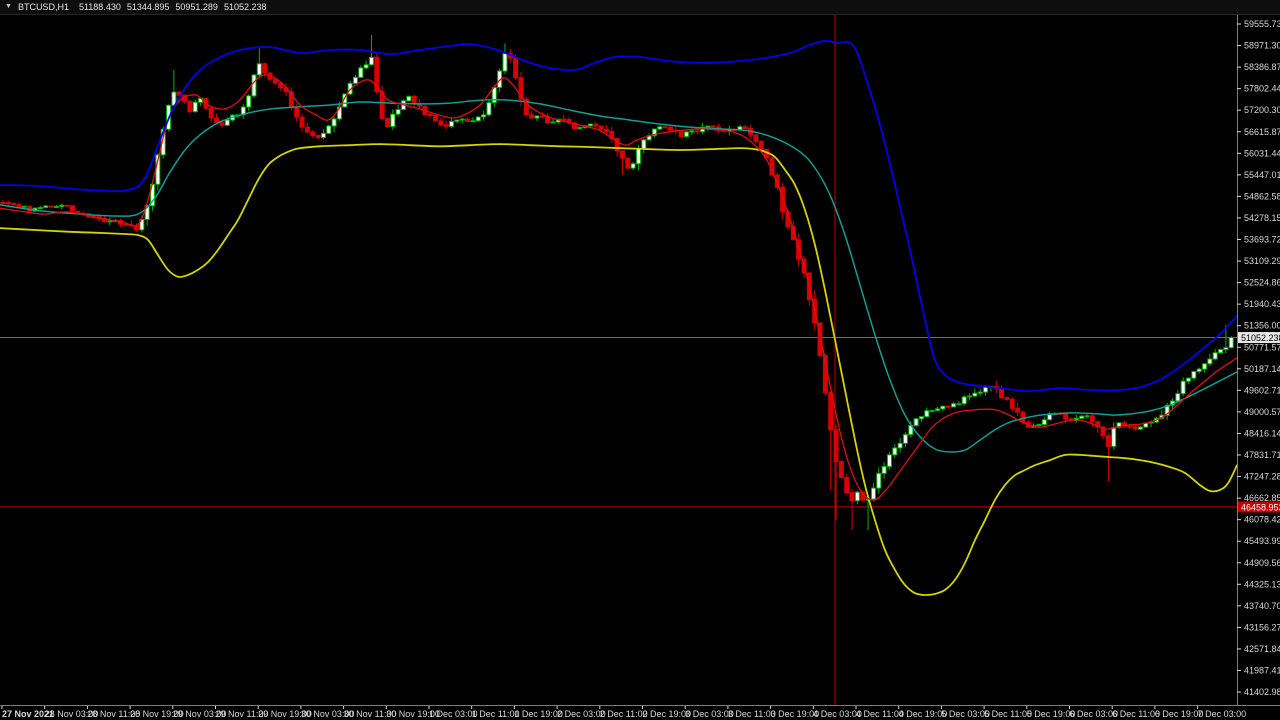 Image resolution: width=1280 pixels, height=720 pixels. What do you see at coordinates (1262, 369) in the screenshot?
I see `price-tick-label: 50187.140` at bounding box center [1262, 369].